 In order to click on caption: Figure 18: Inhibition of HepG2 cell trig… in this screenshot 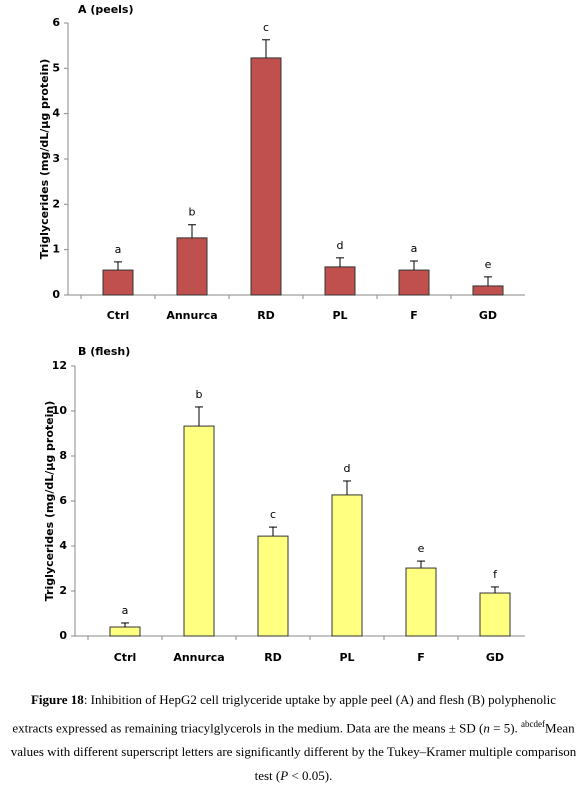, I will do `click(293, 738)`.